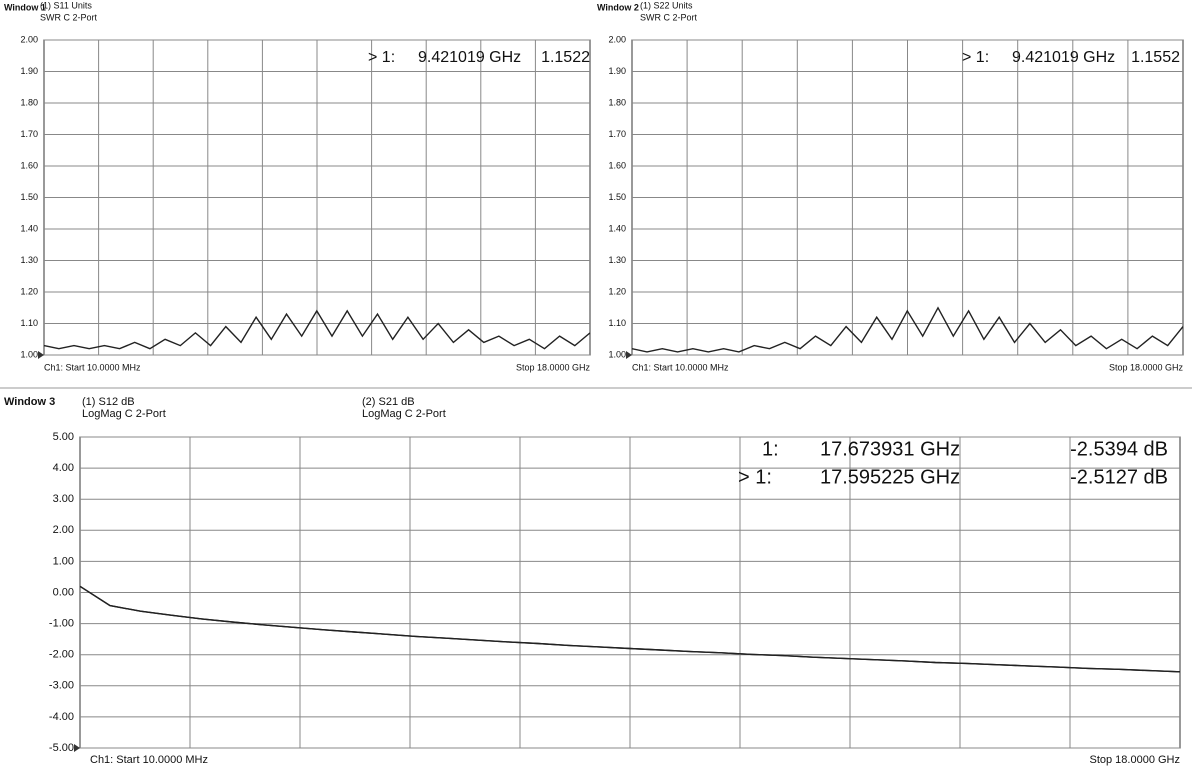  What do you see at coordinates (29, 402) in the screenshot?
I see `window-label: Window 3` at bounding box center [29, 402].